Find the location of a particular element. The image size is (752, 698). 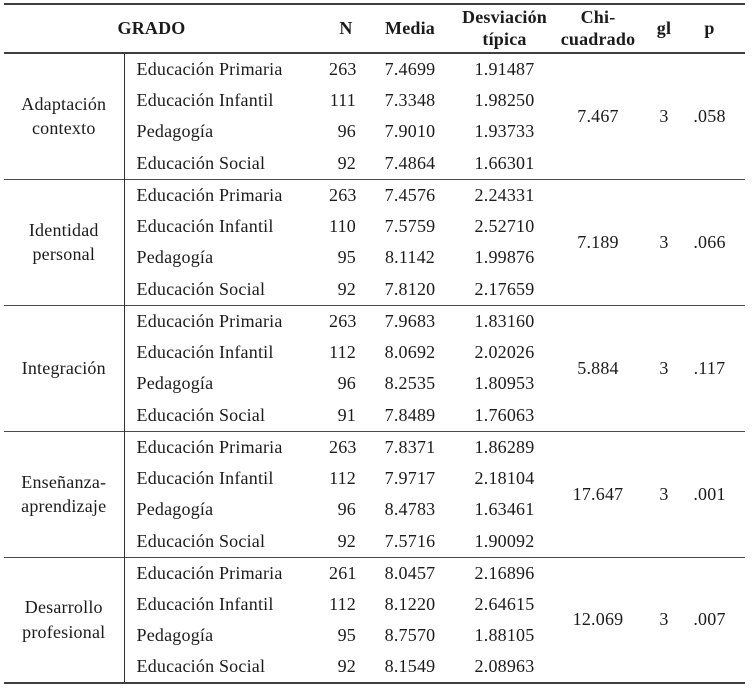

cell-p: .058 is located at coordinates (709, 115).